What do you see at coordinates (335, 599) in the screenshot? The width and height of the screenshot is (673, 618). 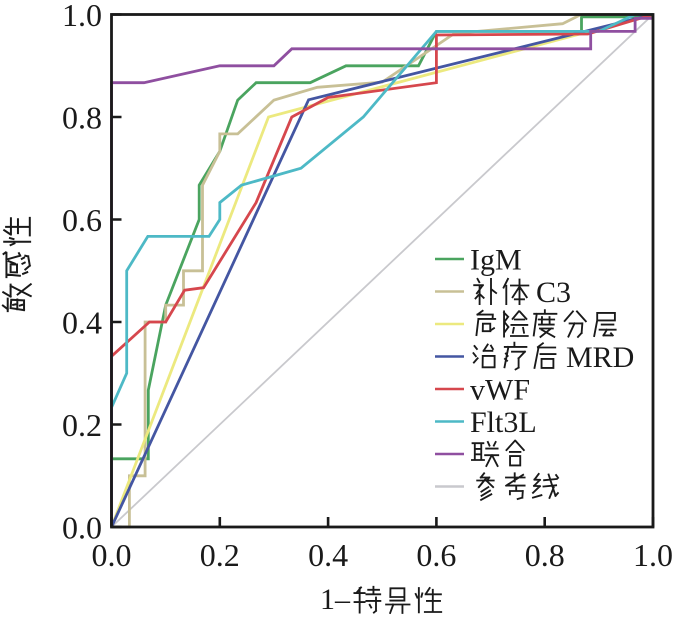 I see `svg-text: 1–` at bounding box center [335, 599].